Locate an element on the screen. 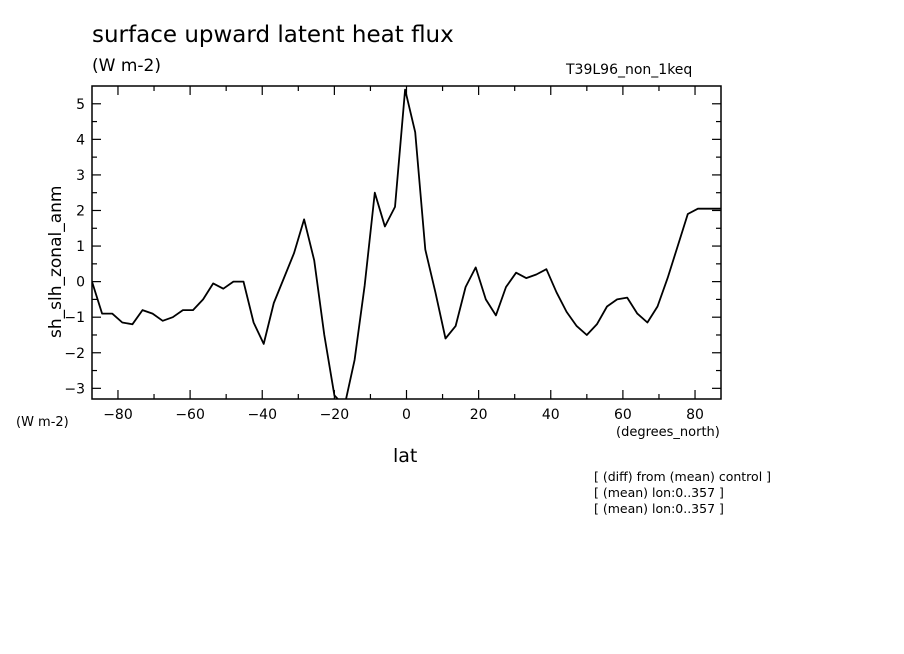 This screenshot has height=654, width=904. x-tick-label: −80 is located at coordinates (118, 415).